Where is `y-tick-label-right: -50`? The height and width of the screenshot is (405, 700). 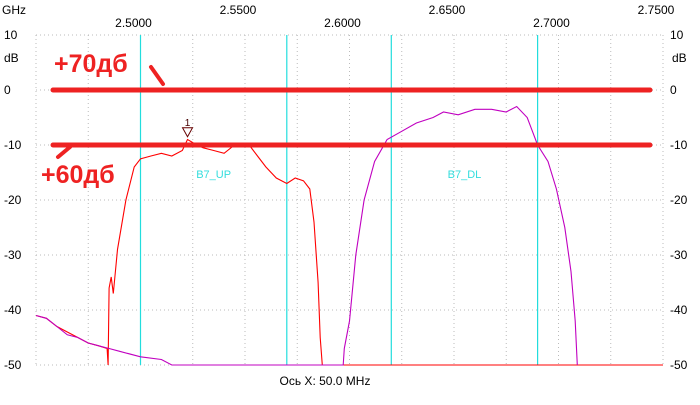
y-tick-label-right: -50 is located at coordinates (679, 365).